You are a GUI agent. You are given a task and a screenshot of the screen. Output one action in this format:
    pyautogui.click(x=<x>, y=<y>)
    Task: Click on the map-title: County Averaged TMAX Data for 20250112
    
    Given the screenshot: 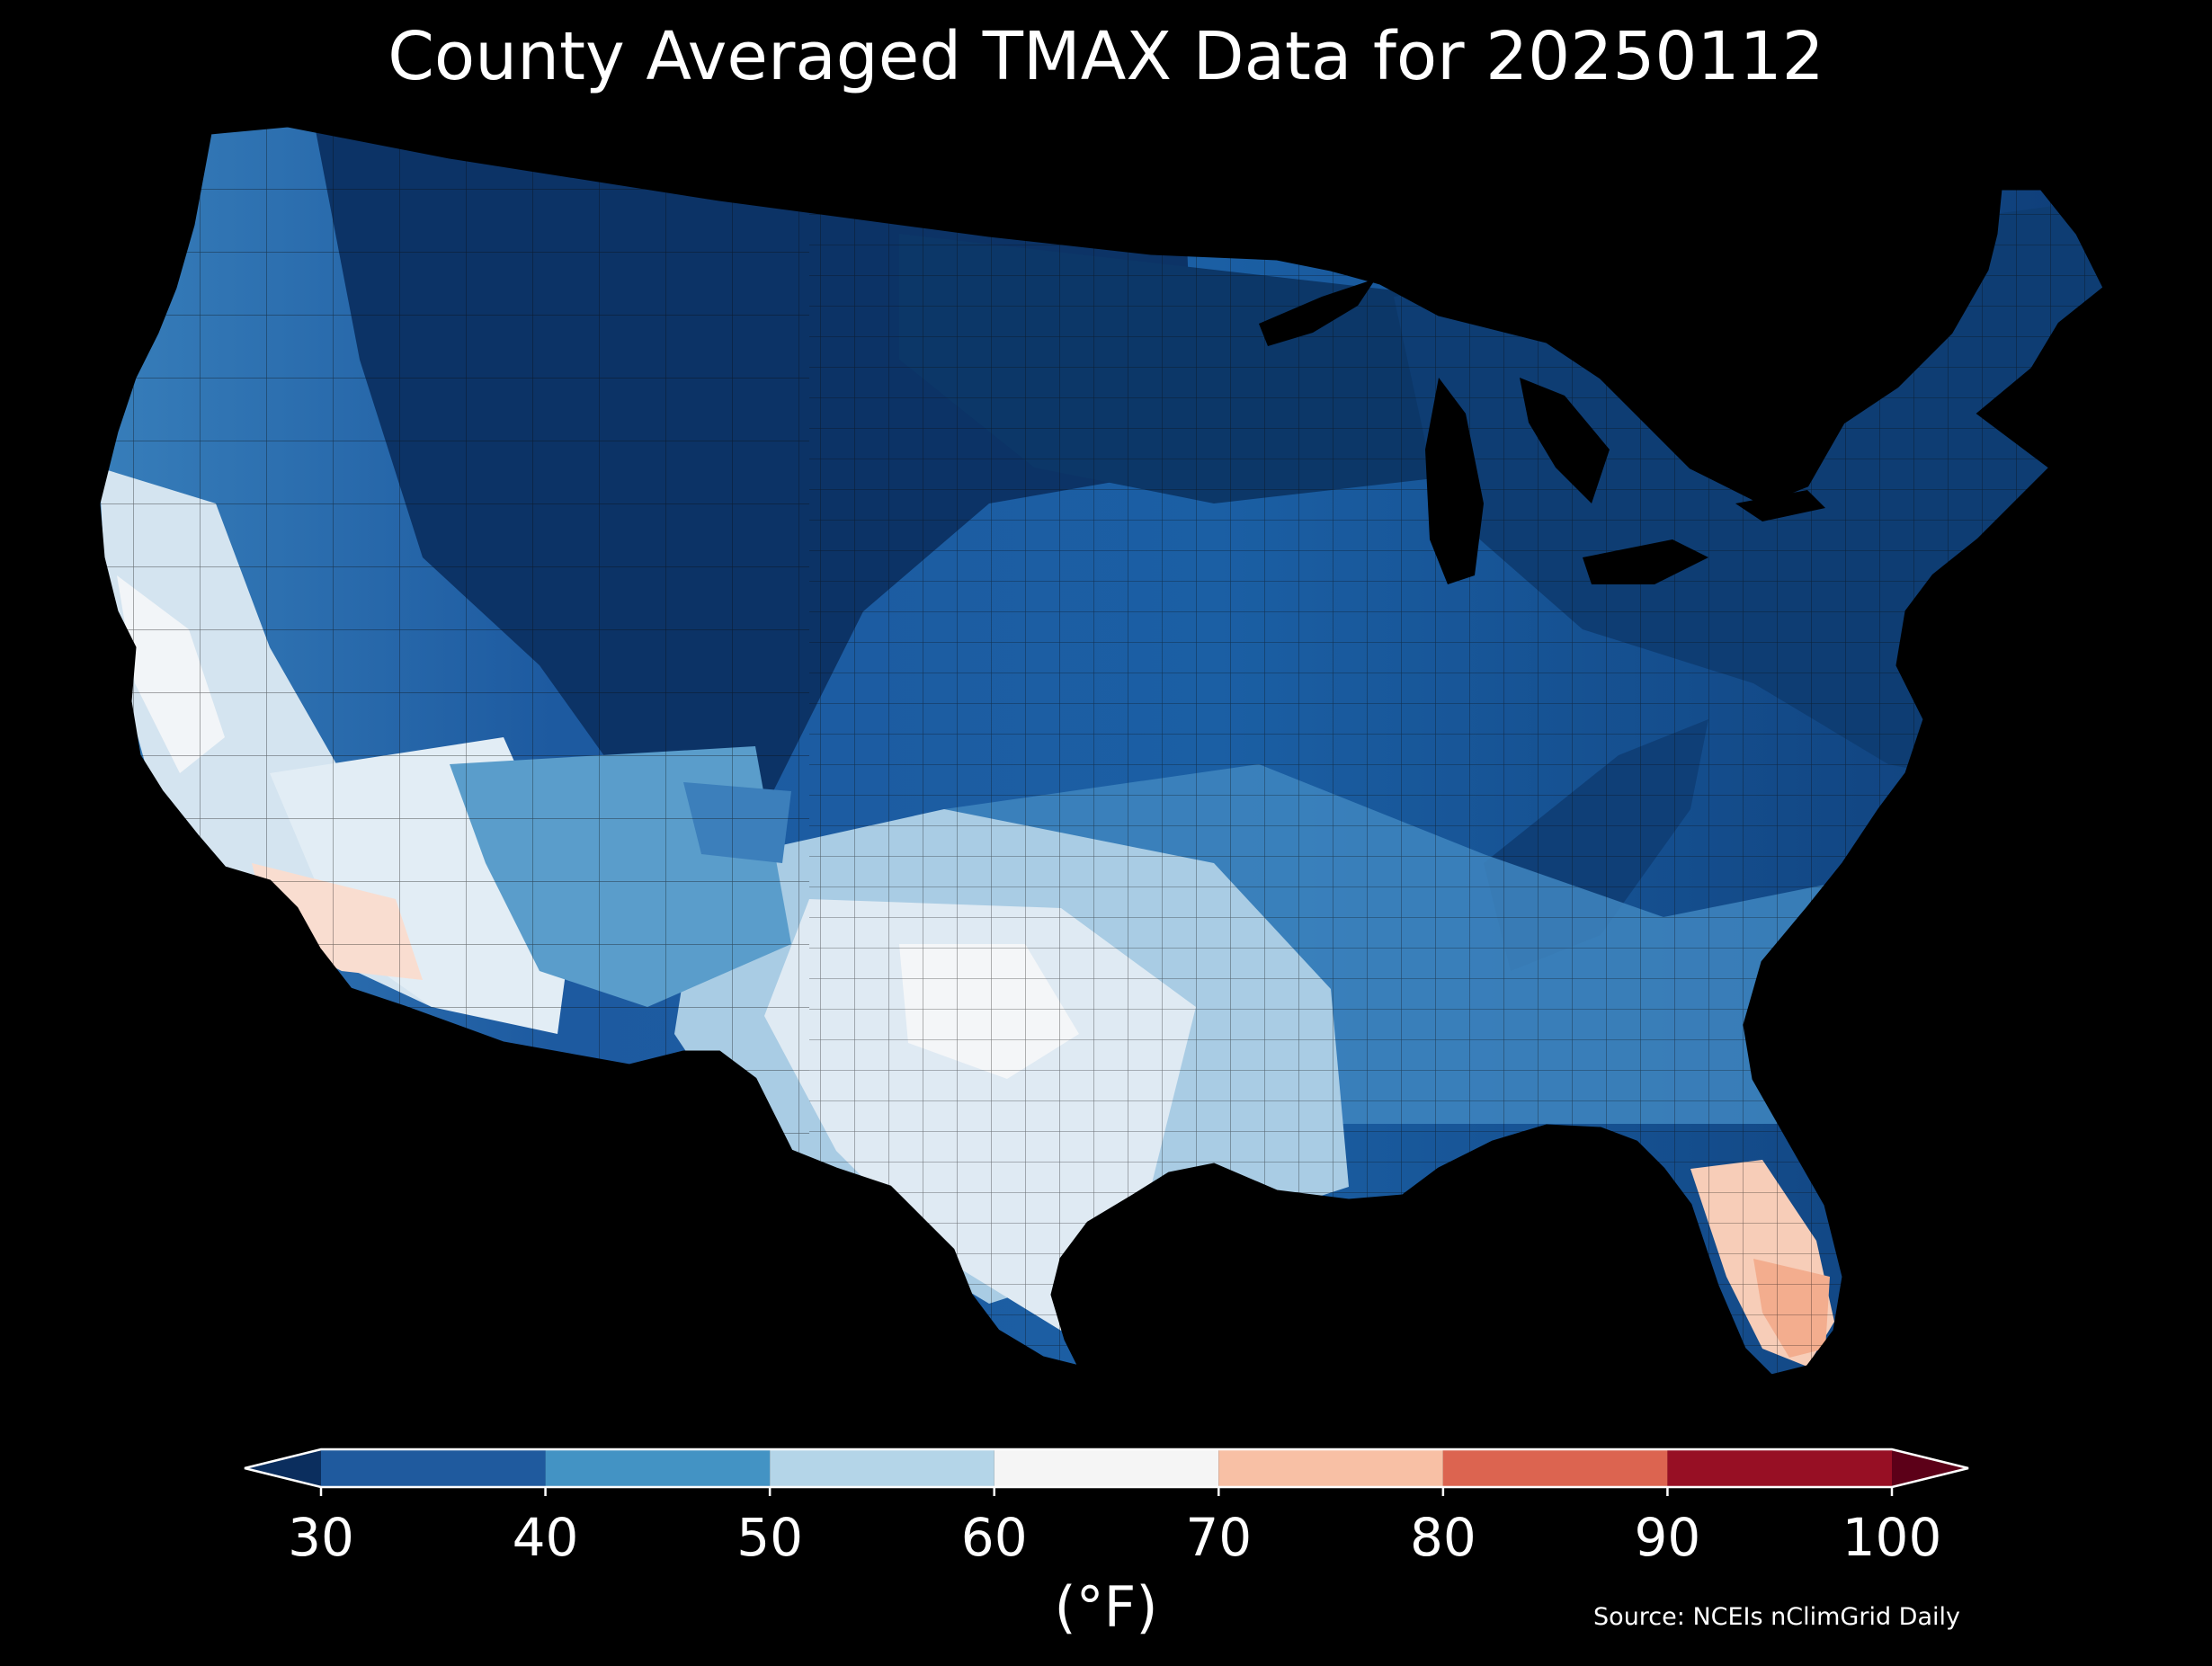 What is the action you would take?
    pyautogui.click(x=1106, y=56)
    